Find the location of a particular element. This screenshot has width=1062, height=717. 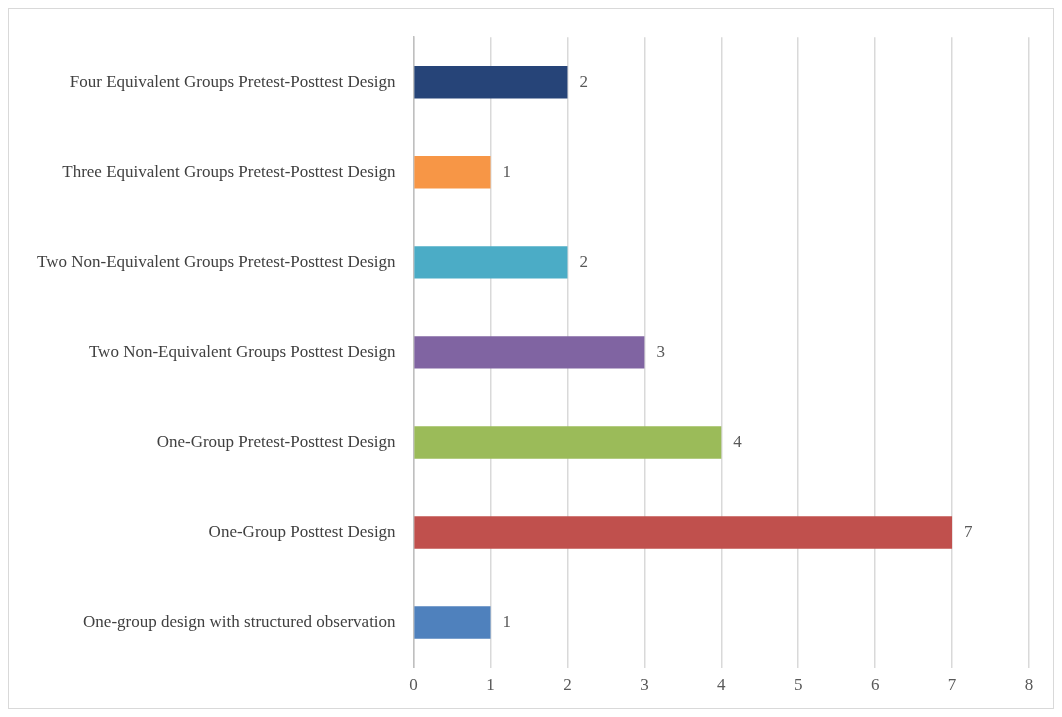

y-tick-label: One-Group Pretest-Posttest Design is located at coordinates (276, 441).